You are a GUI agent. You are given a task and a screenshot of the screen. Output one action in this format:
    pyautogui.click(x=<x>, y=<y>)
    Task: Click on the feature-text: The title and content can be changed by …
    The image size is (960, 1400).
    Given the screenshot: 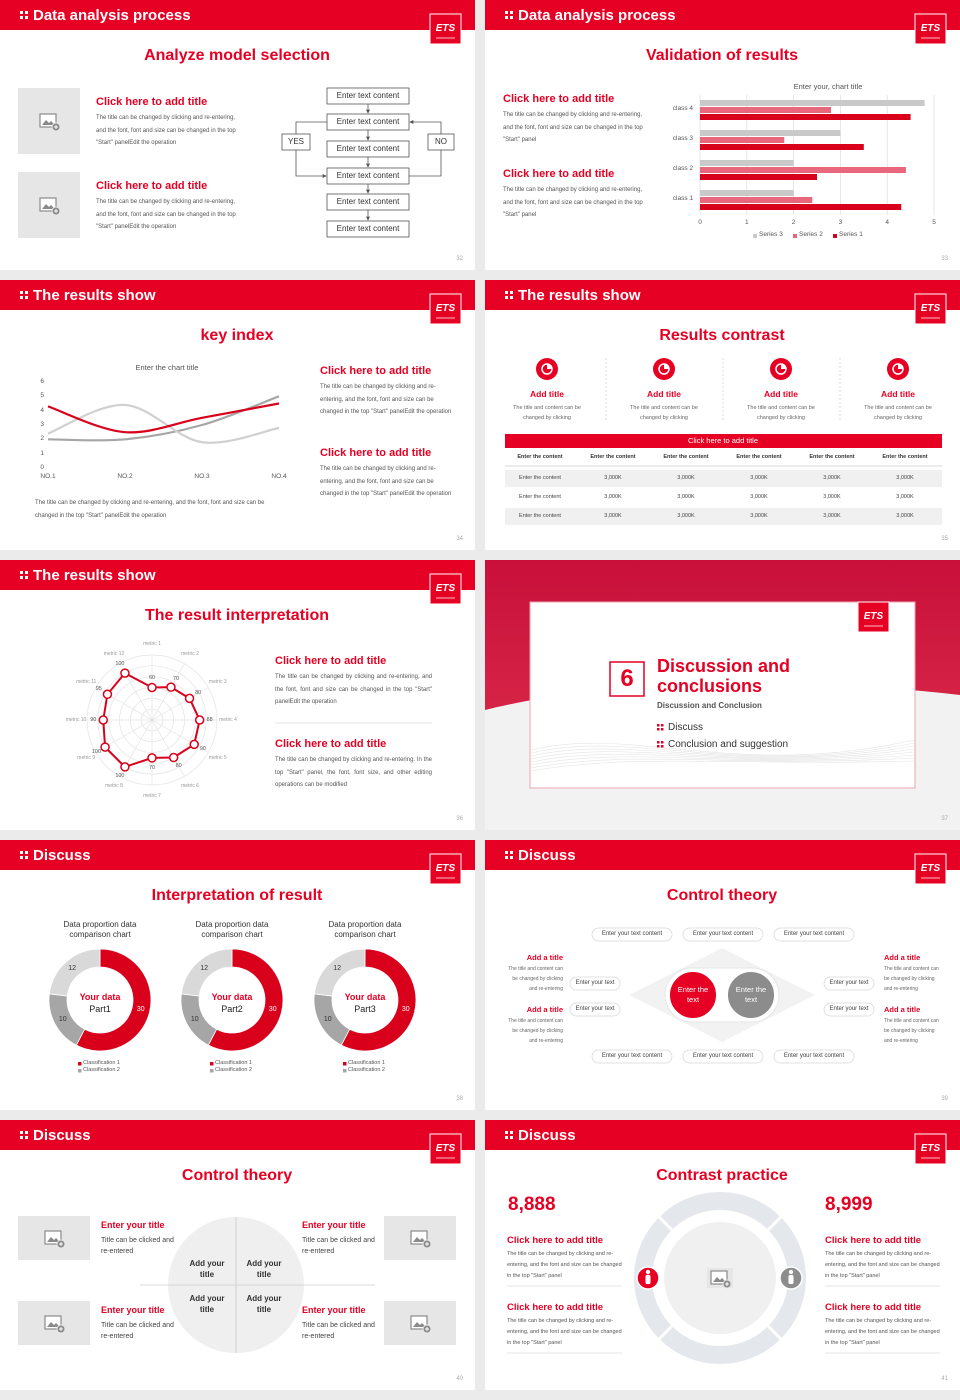 What is the action you would take?
    pyautogui.click(x=781, y=413)
    